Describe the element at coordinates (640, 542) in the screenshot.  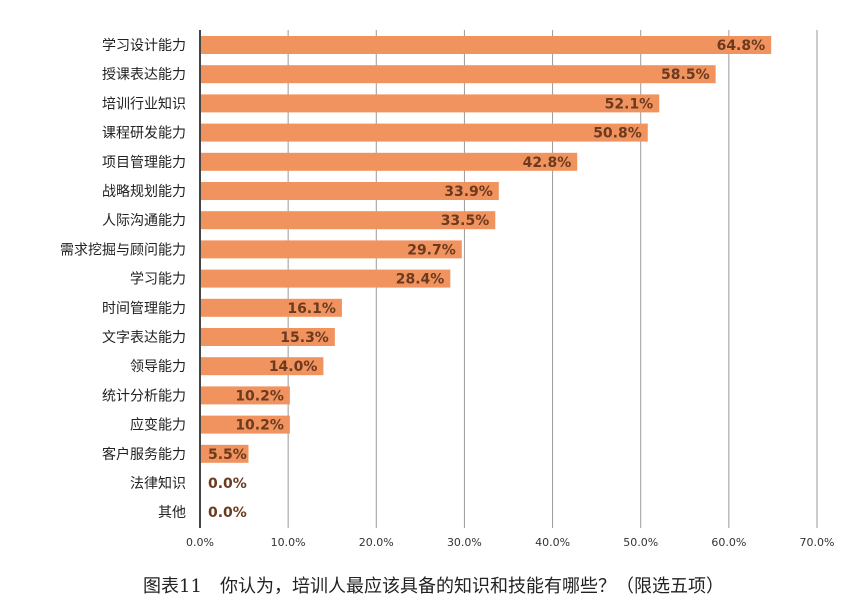
I see `x-tick-label: 50.0%` at that location.